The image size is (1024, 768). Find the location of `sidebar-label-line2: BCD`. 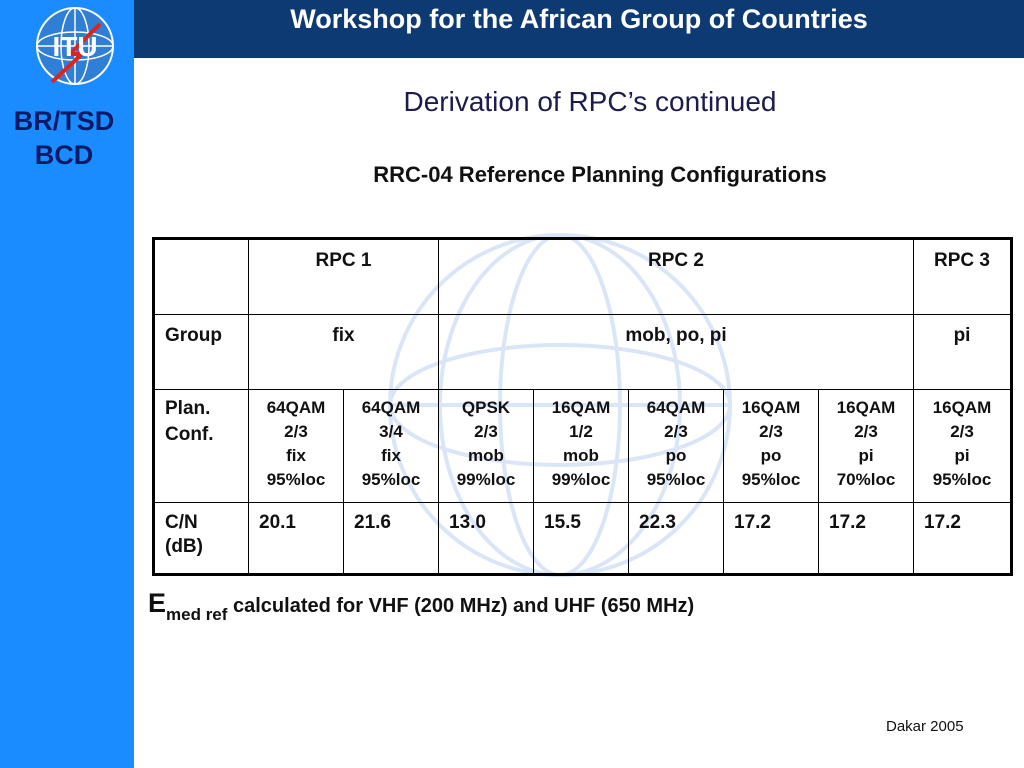

sidebar-label-line2: BCD is located at coordinates (64, 155).